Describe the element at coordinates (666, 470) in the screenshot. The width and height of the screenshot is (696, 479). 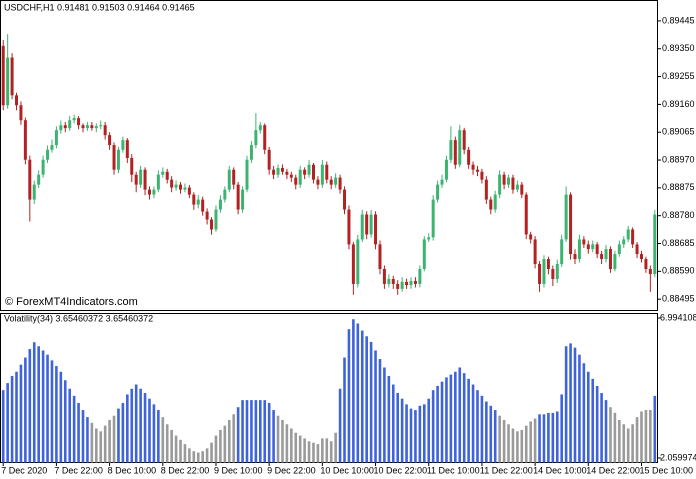
I see `x-tick-label: 15 Dec 10:00` at that location.